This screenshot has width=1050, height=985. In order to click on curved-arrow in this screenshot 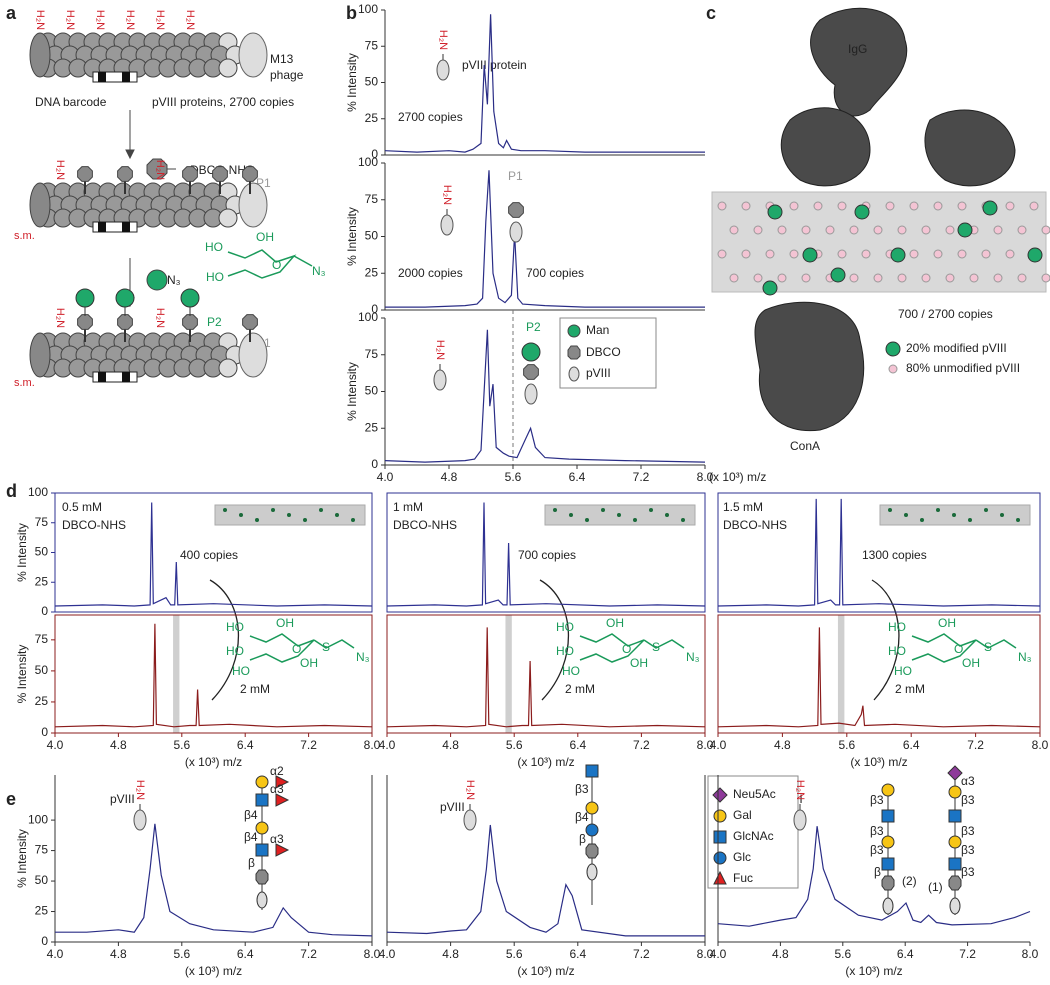, I will do `click(554, 640)`.